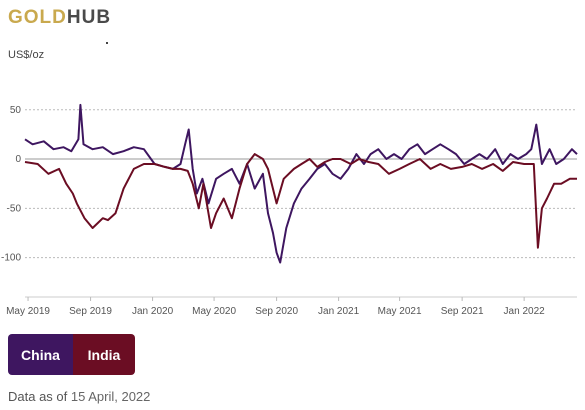 The height and width of the screenshot is (410, 585). I want to click on data-as-of-prefix: Data as of, so click(38, 396).